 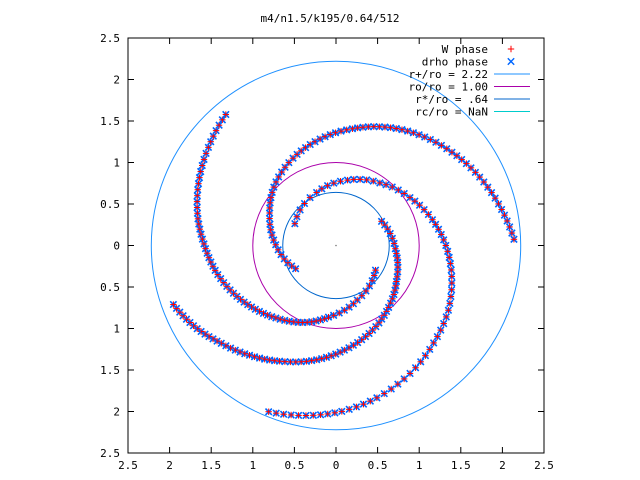 I want to click on legend-label-2: r+/ro = 2.22, so click(x=448, y=74).